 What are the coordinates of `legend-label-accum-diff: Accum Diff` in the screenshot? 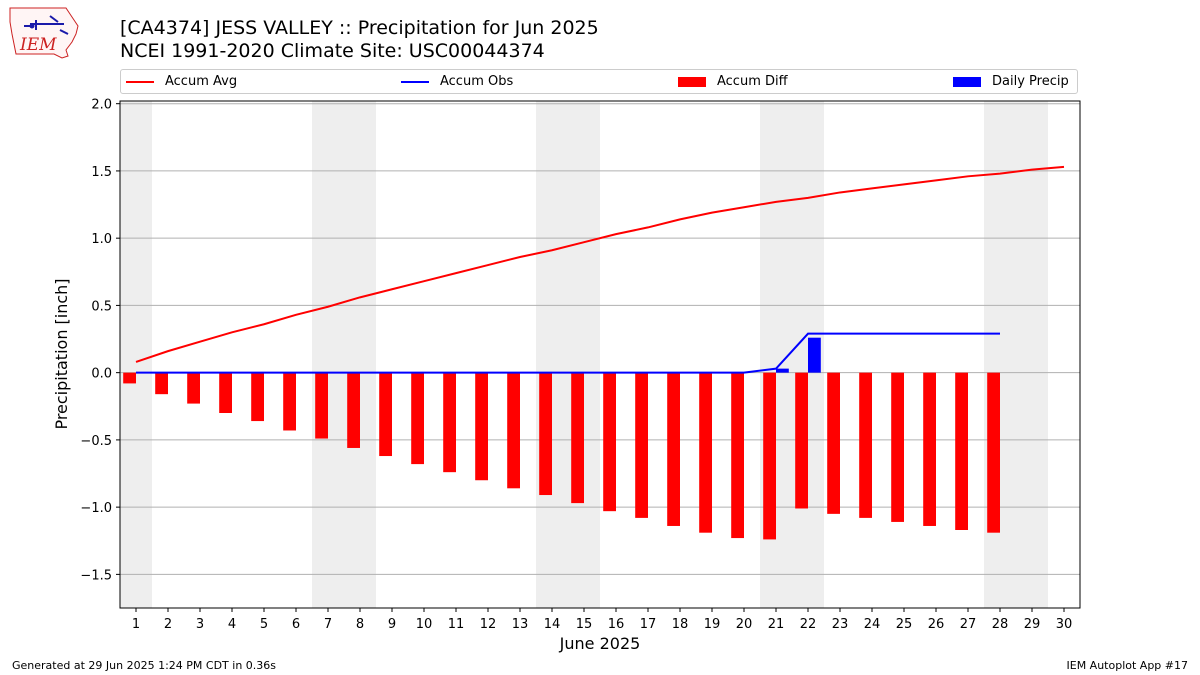 It's located at (752, 81).